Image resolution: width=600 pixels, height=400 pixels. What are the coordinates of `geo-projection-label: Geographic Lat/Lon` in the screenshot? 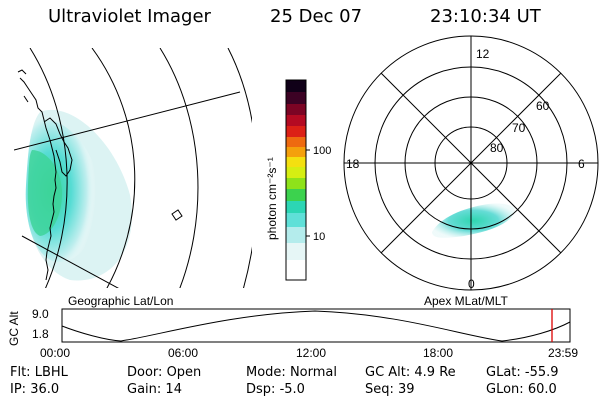 It's located at (120, 301).